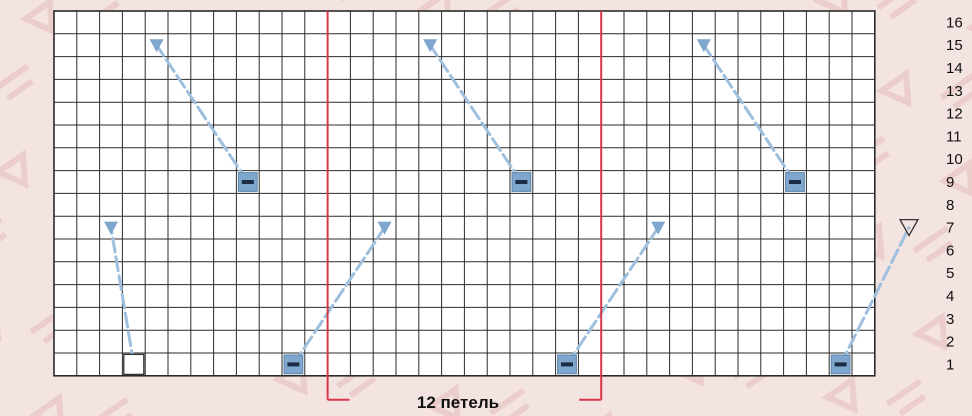  I want to click on row-number: 2, so click(950, 342).